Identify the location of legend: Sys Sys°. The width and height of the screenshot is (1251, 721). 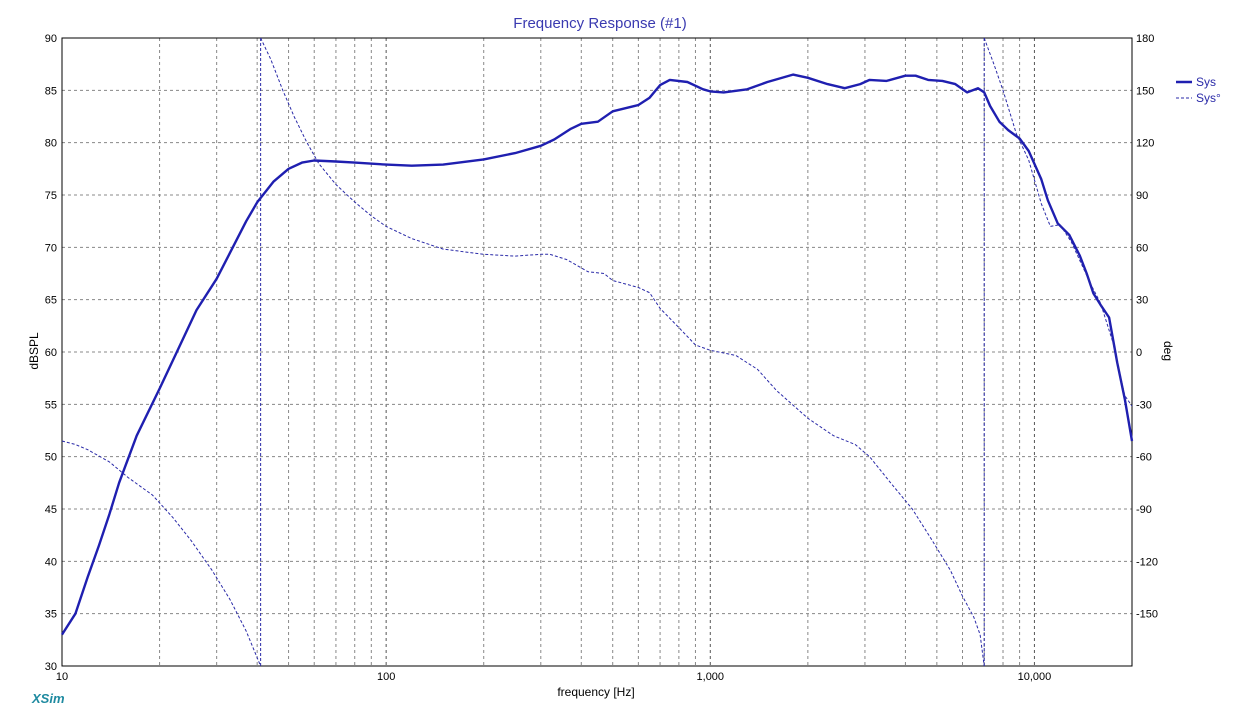
(1198, 90).